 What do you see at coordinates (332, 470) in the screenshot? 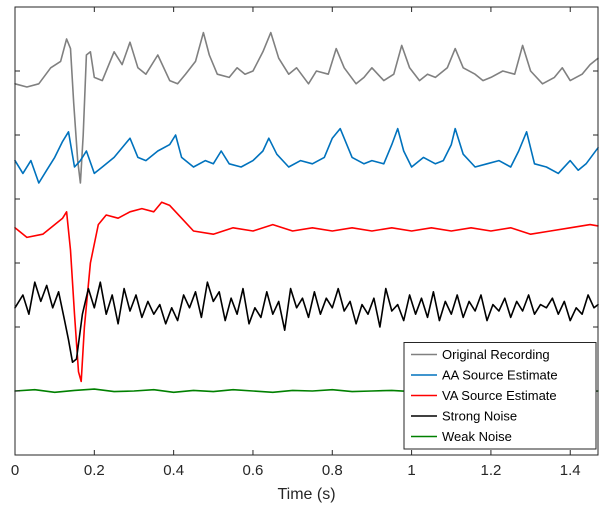
I see `x-tick-label: 0.8` at bounding box center [332, 470].